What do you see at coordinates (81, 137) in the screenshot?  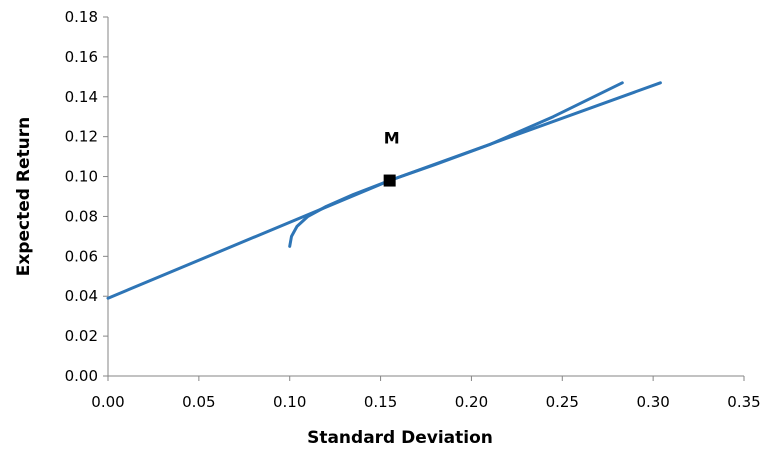 I see `y-tick-label: 0.12` at bounding box center [81, 137].